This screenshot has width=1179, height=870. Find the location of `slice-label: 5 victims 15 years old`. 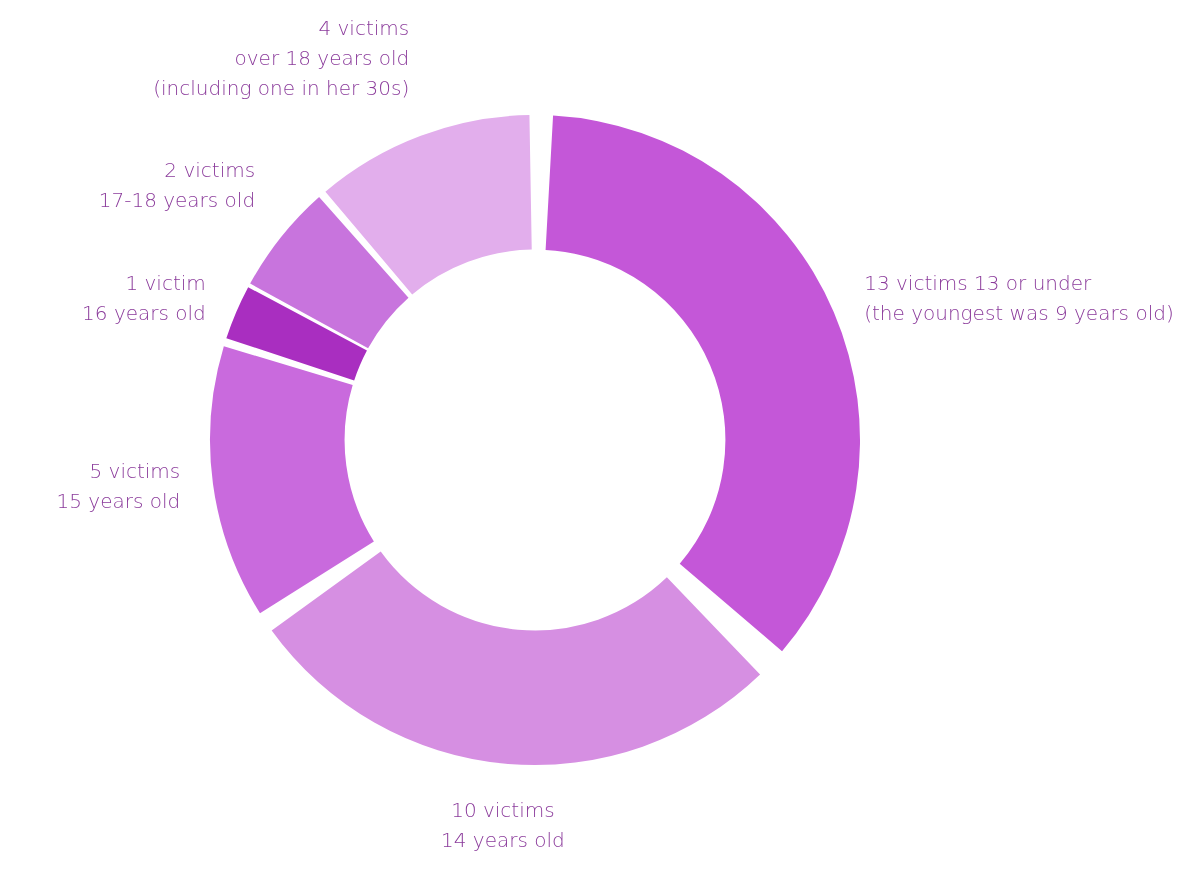

slice-label: 5 victims 15 years old is located at coordinates (118, 486).